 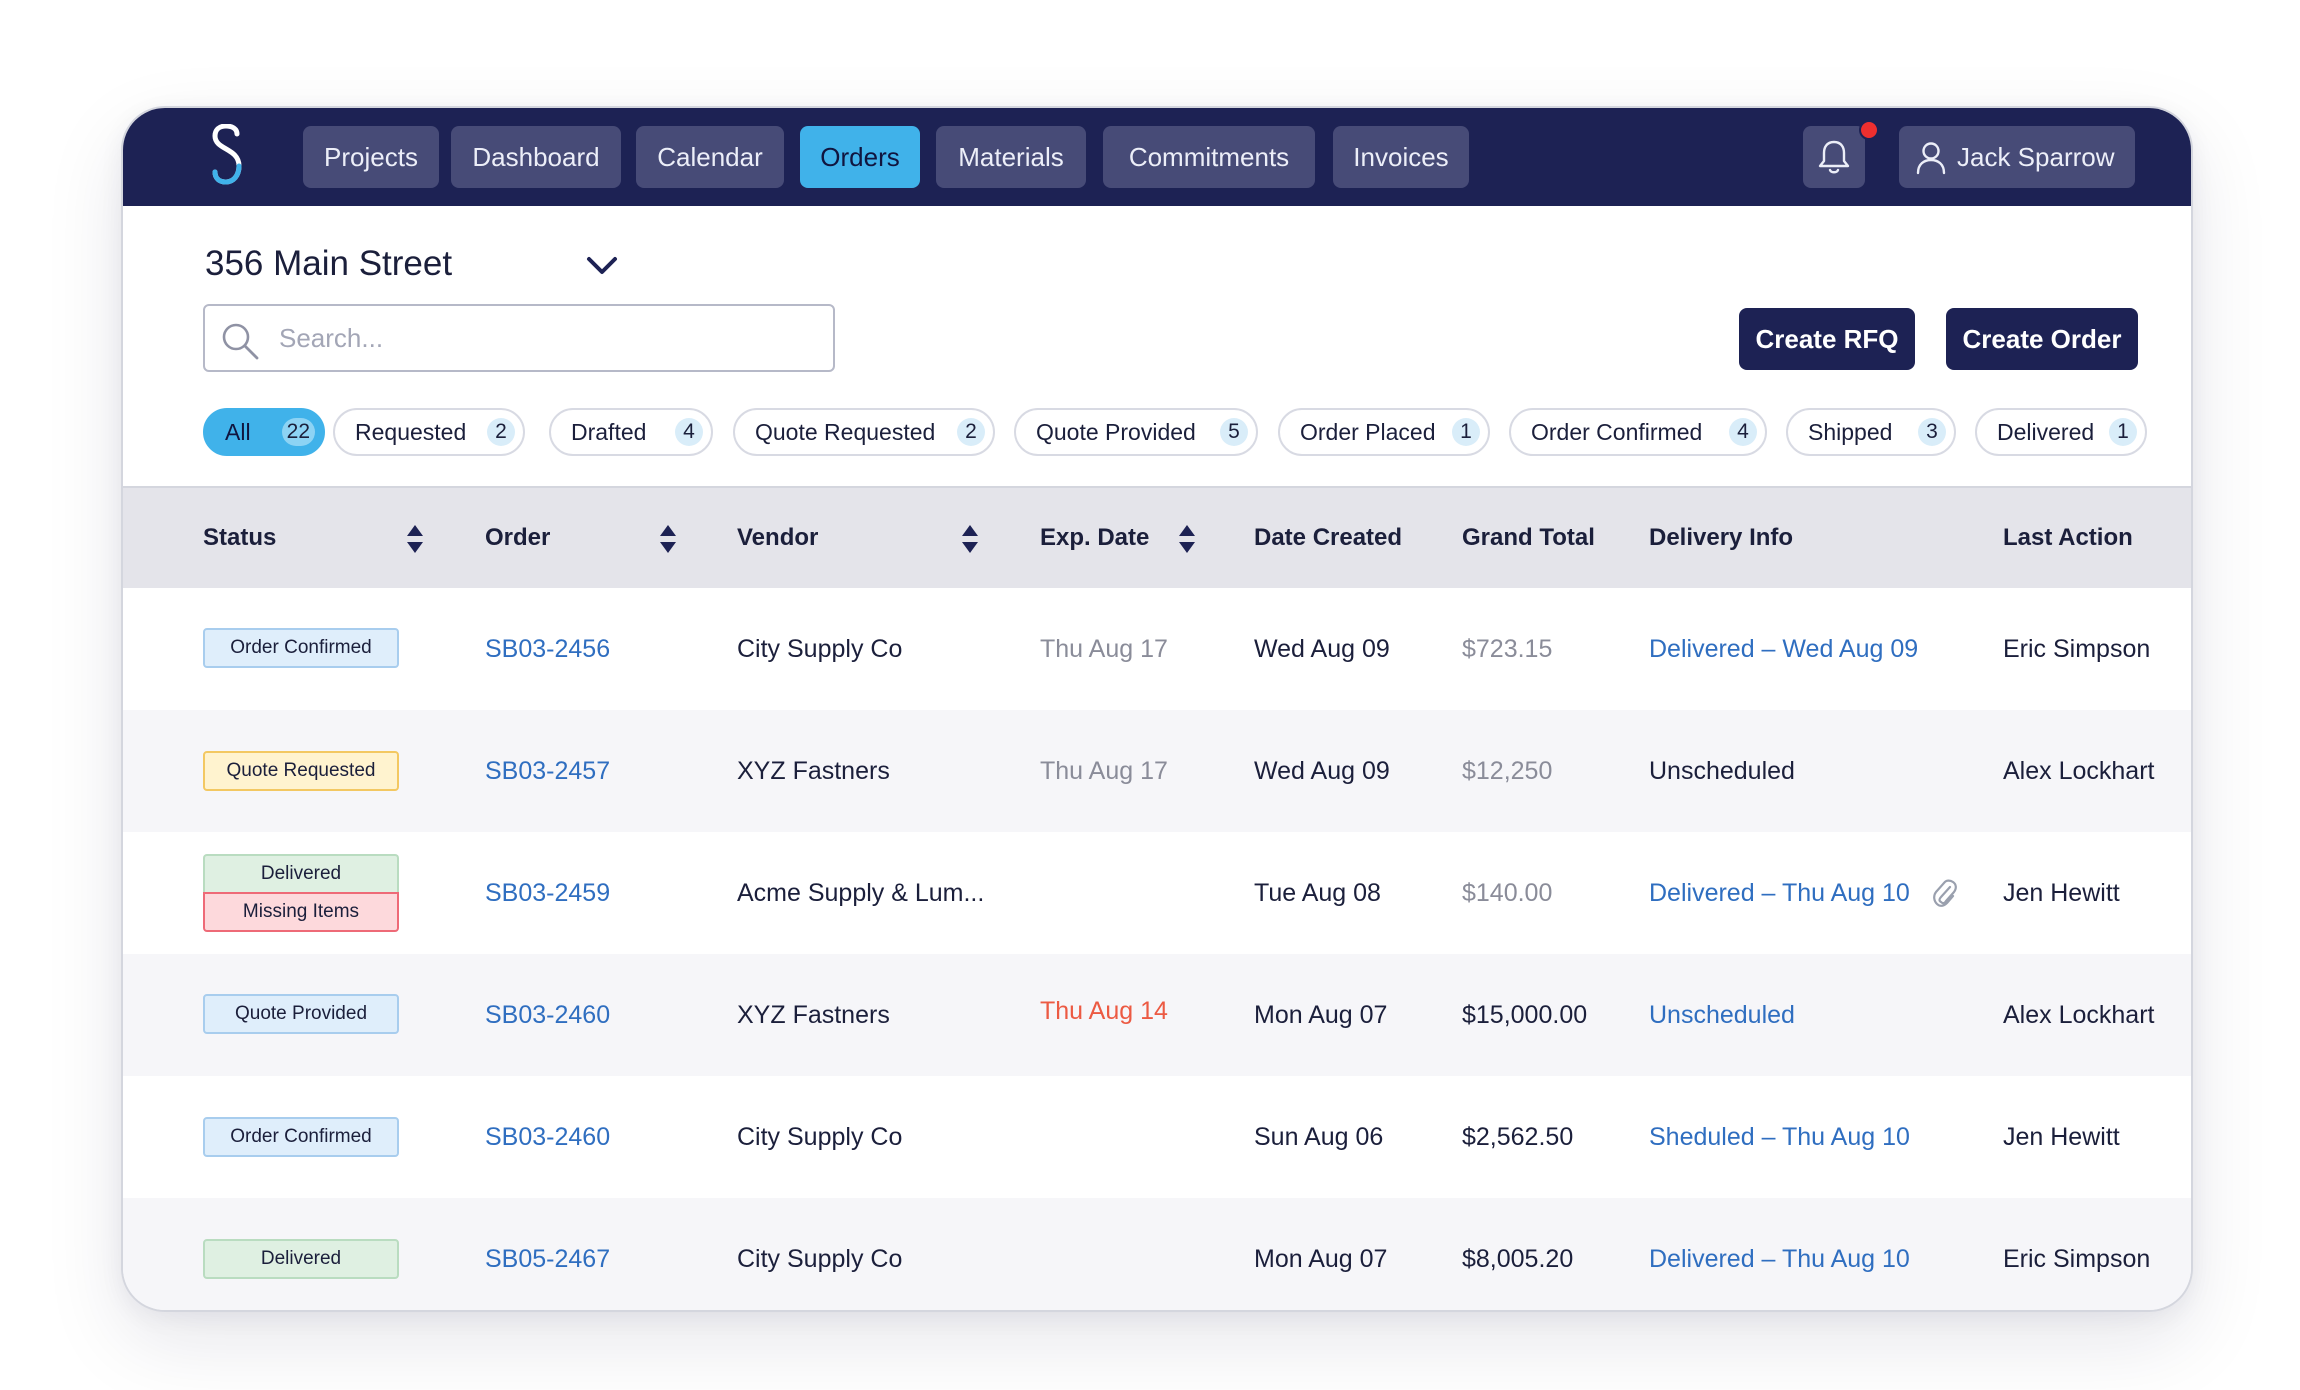 What do you see at coordinates (264, 432) in the screenshot?
I see `filter-chip-all: All 22` at bounding box center [264, 432].